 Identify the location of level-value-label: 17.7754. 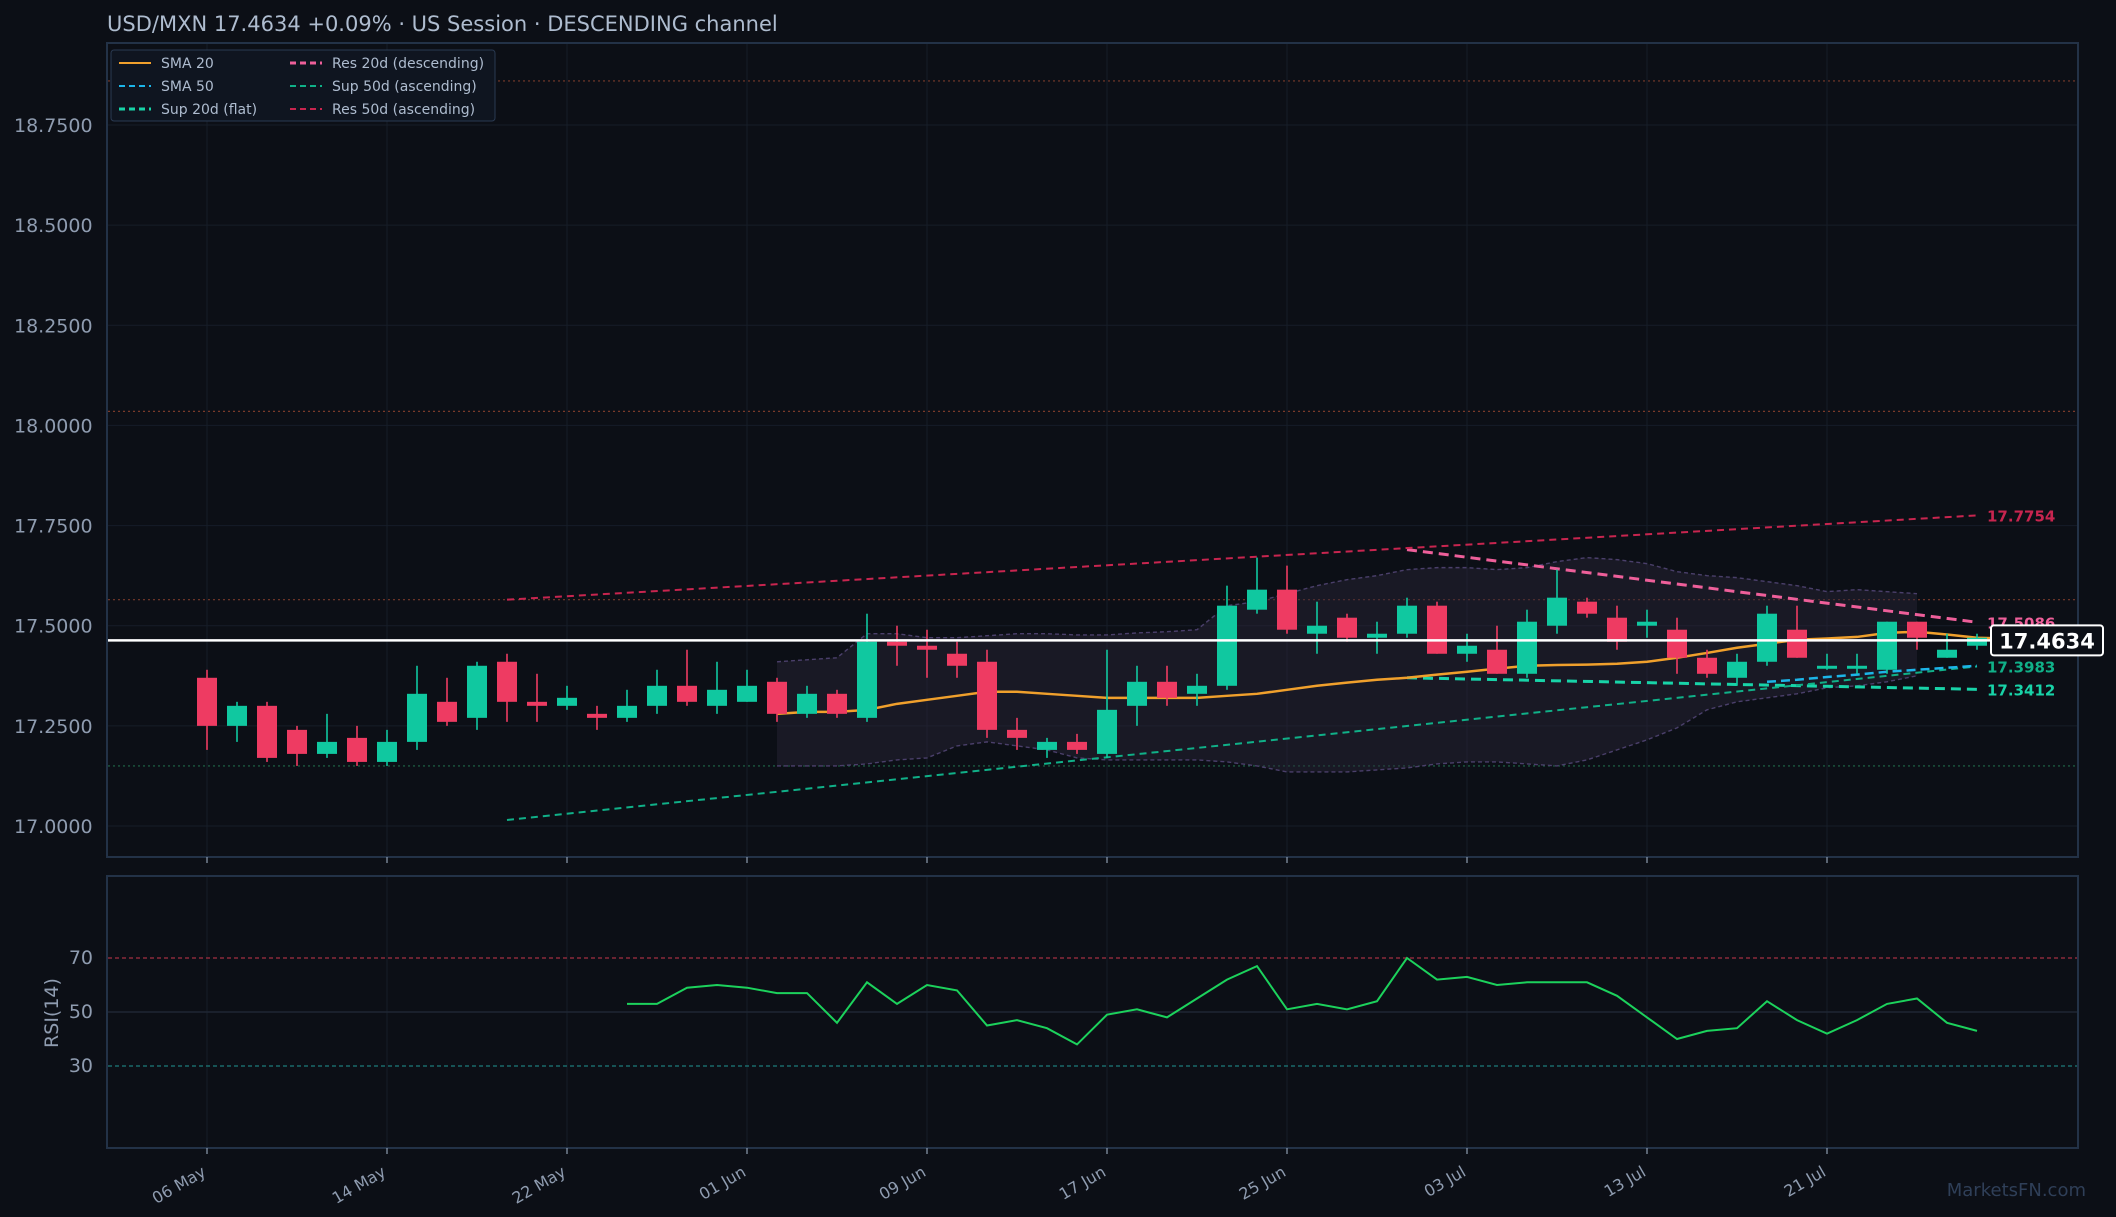
(2021, 516).